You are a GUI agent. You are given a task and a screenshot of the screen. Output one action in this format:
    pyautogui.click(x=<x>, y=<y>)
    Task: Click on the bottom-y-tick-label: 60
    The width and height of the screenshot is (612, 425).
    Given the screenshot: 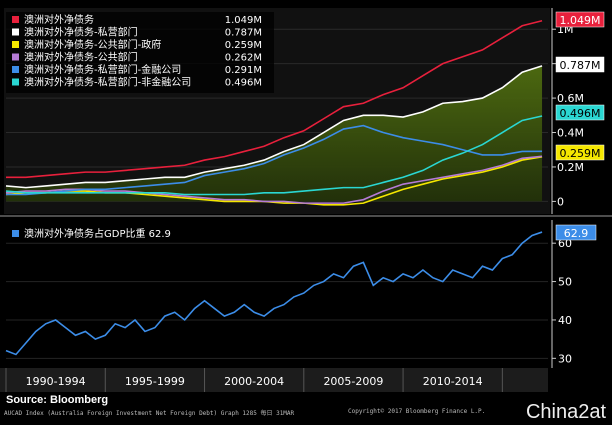 What is the action you would take?
    pyautogui.click(x=565, y=243)
    